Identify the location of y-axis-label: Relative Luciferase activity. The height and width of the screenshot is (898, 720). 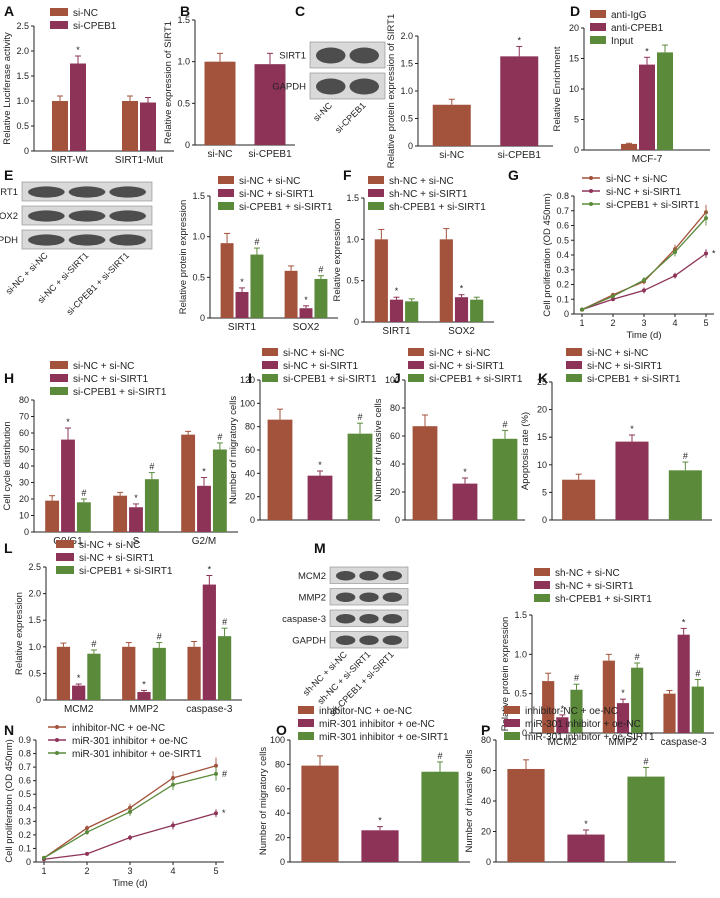
(7, 88).